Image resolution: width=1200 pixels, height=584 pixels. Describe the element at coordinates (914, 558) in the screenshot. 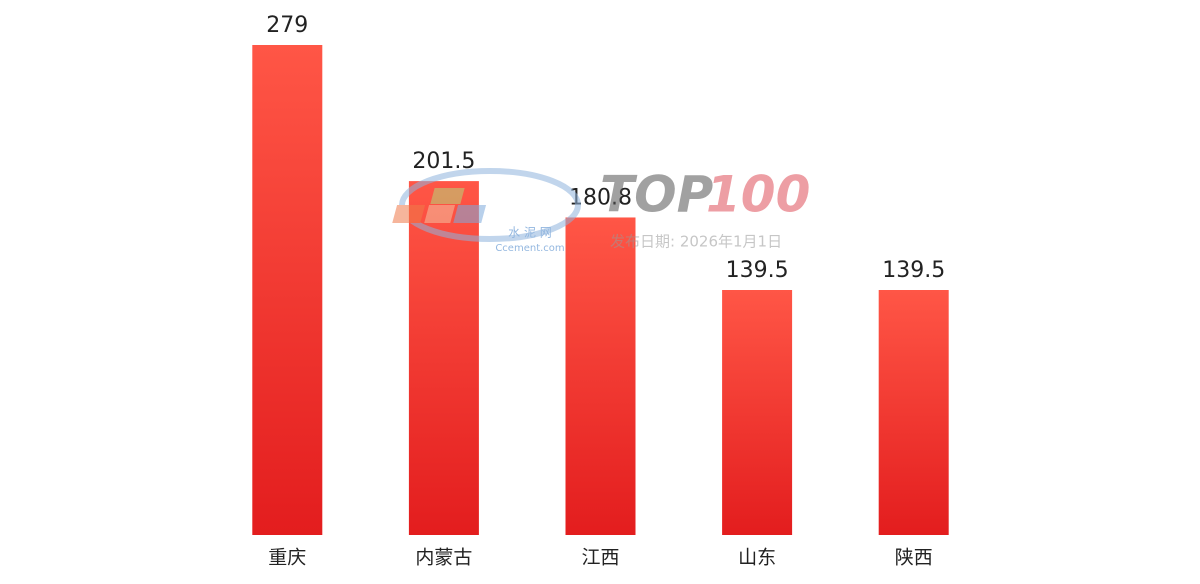

I see `x-tick-label: 陕西` at that location.